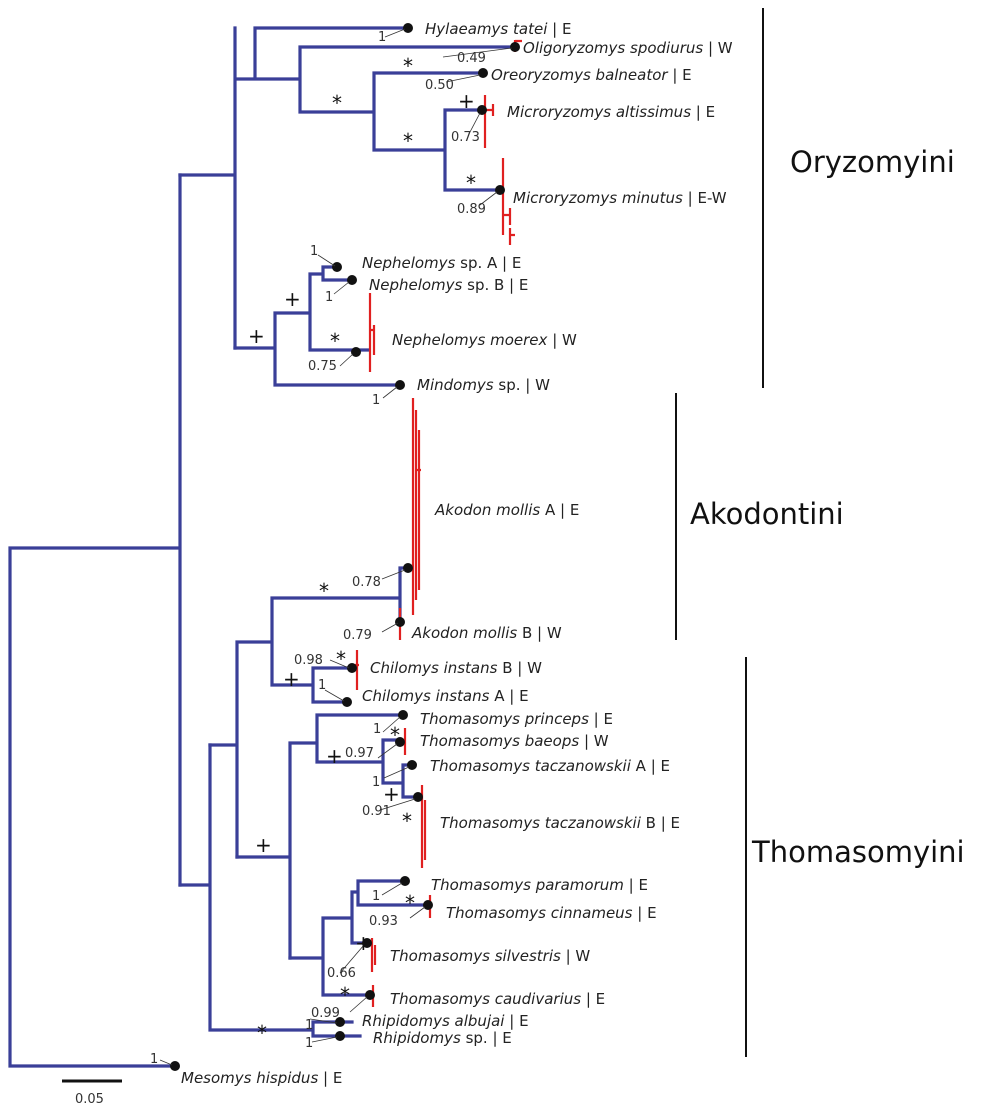 The width and height of the screenshot is (993, 1109). I want to click on scale-bar: 0.05, so click(92, 1093).